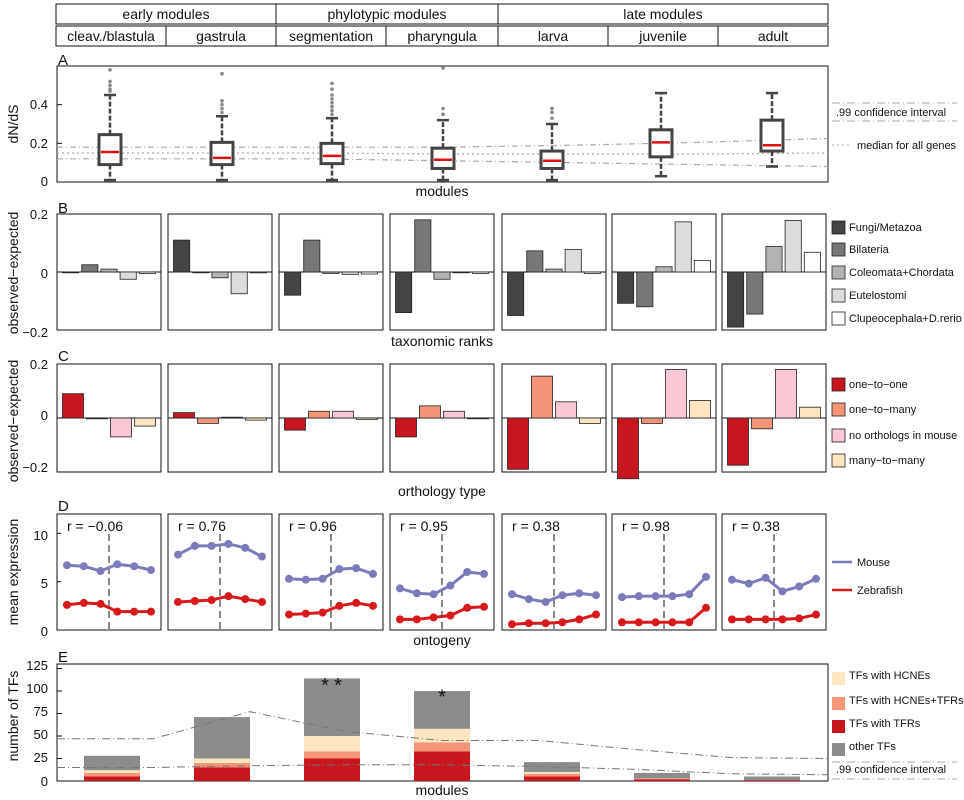 This screenshot has width=964, height=800. Describe the element at coordinates (331, 36) in the screenshot. I see `stage-label: segmentation` at that location.